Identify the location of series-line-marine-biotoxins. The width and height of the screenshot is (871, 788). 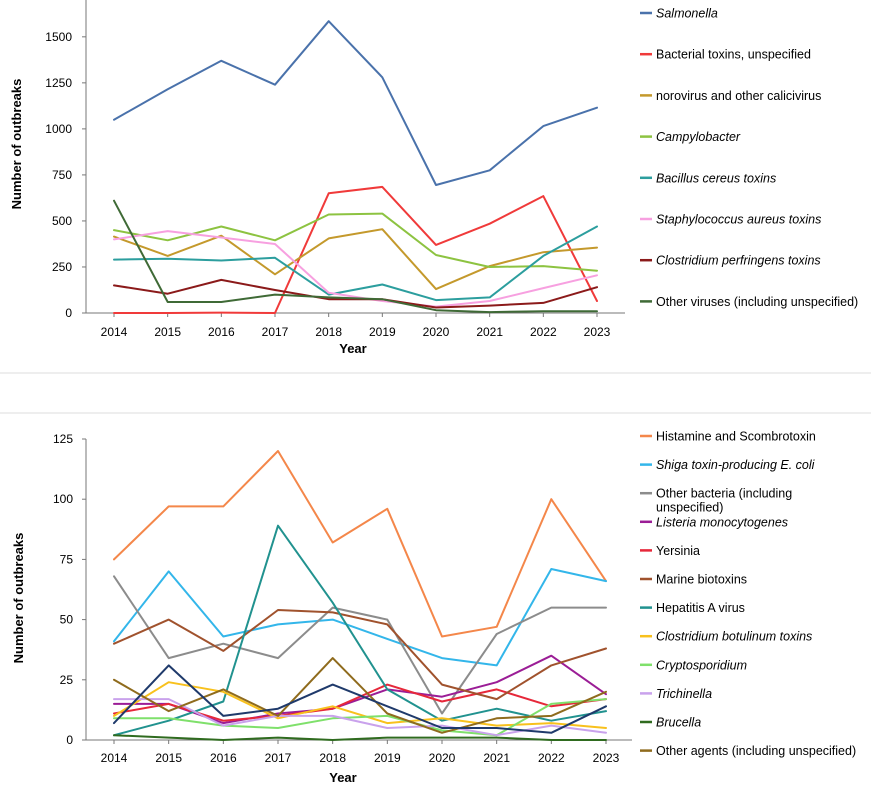
(360, 655).